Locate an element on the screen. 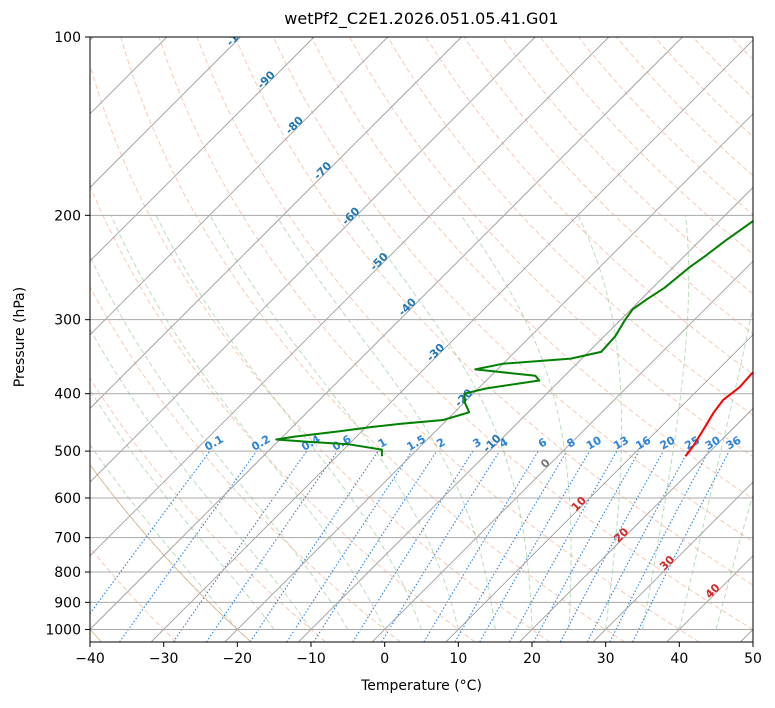  x-tick-label: 50 is located at coordinates (753, 659).